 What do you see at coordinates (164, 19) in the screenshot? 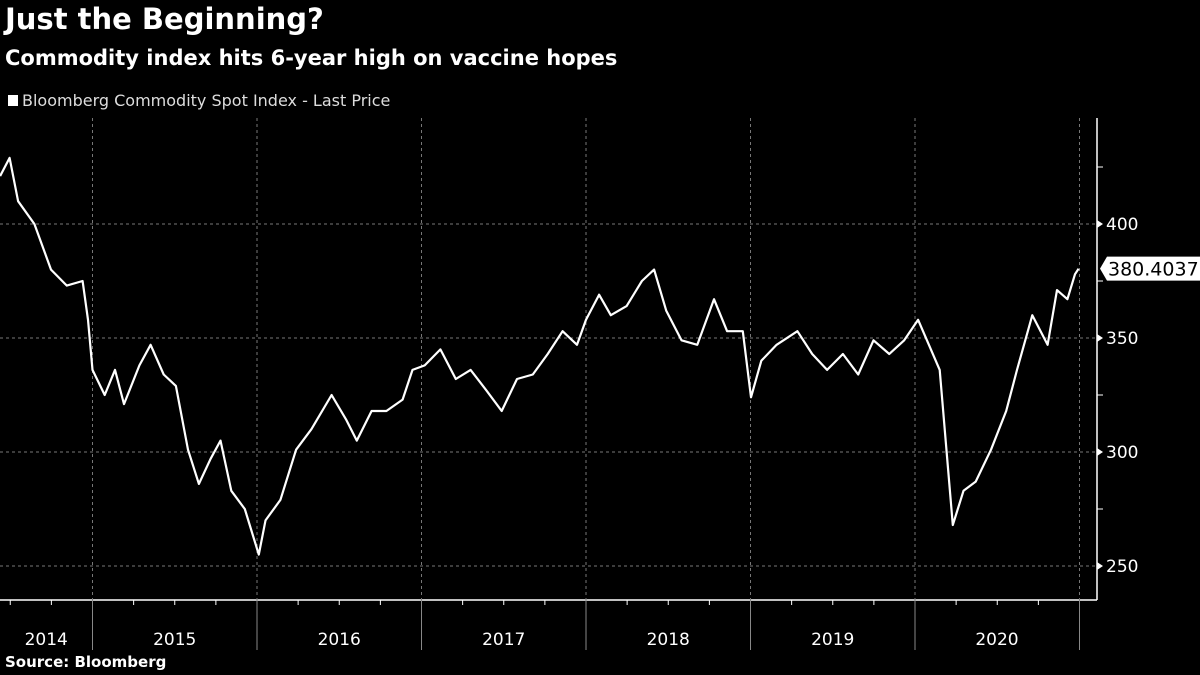
I see `chart-title: Just the Beginning?` at bounding box center [164, 19].